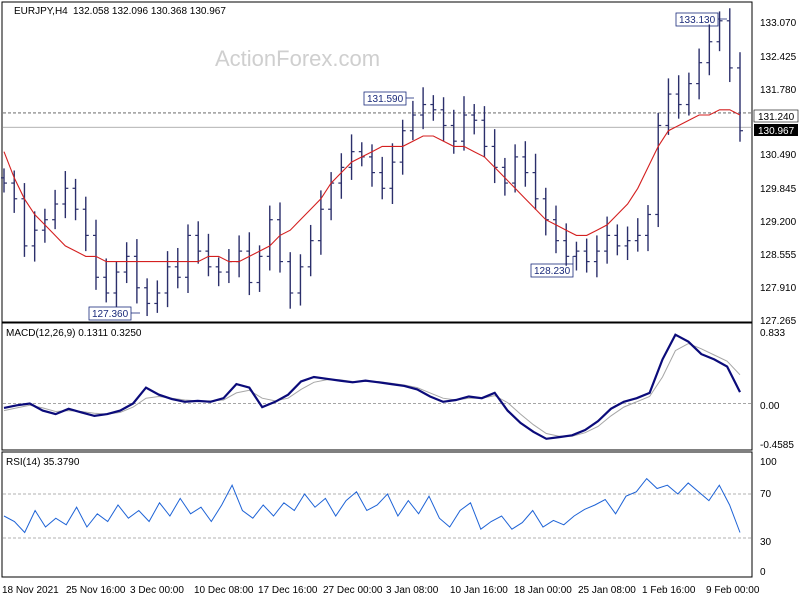 This screenshot has width=800, height=600. I want to click on current-level-tag-bg, so click(776, 116).